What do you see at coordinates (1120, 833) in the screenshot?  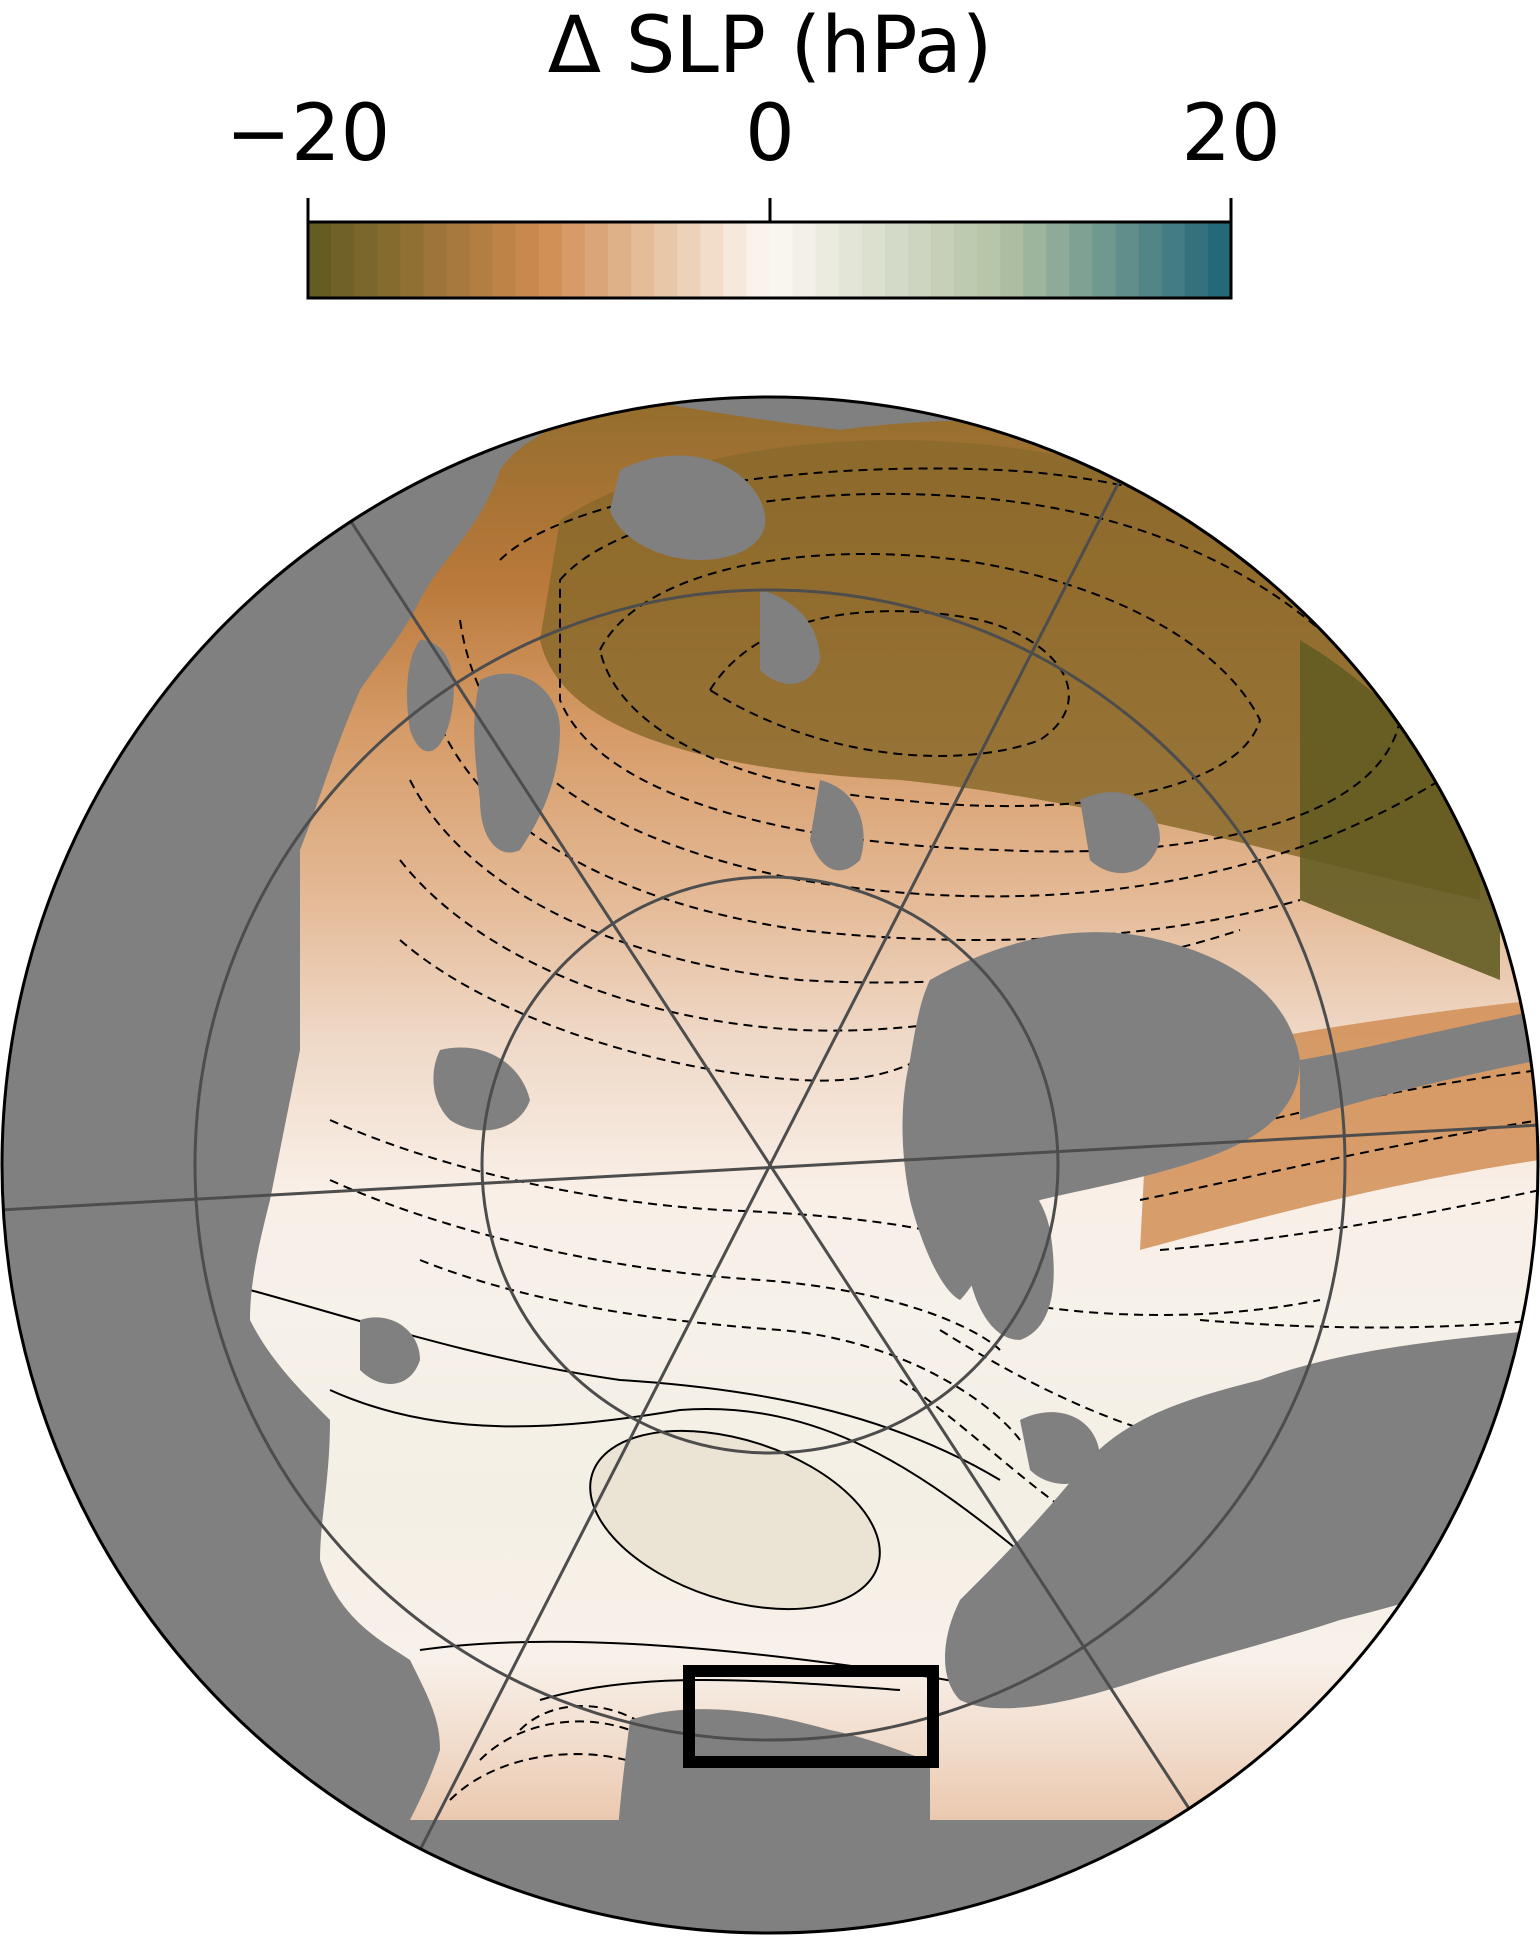 I see `new-siberian-islands-land` at bounding box center [1120, 833].